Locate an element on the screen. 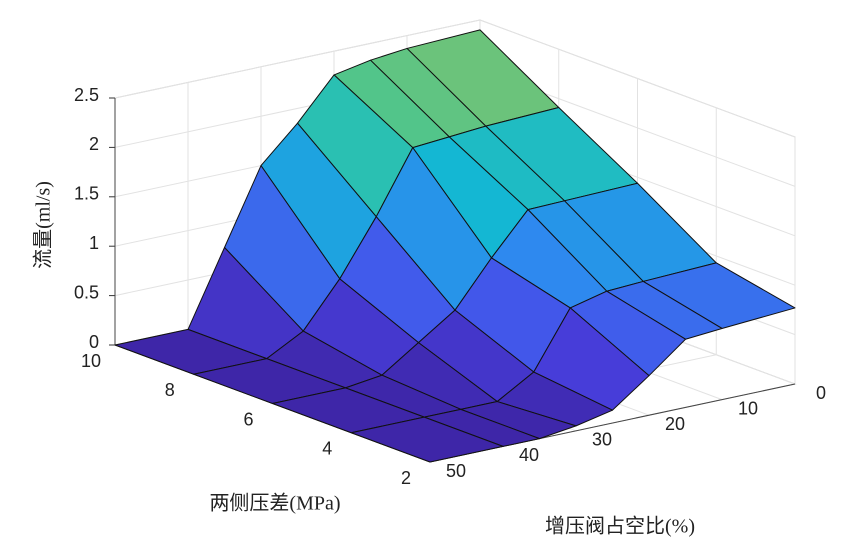 This screenshot has width=850, height=552. z-tick-label: 1.5 is located at coordinates (86, 194).